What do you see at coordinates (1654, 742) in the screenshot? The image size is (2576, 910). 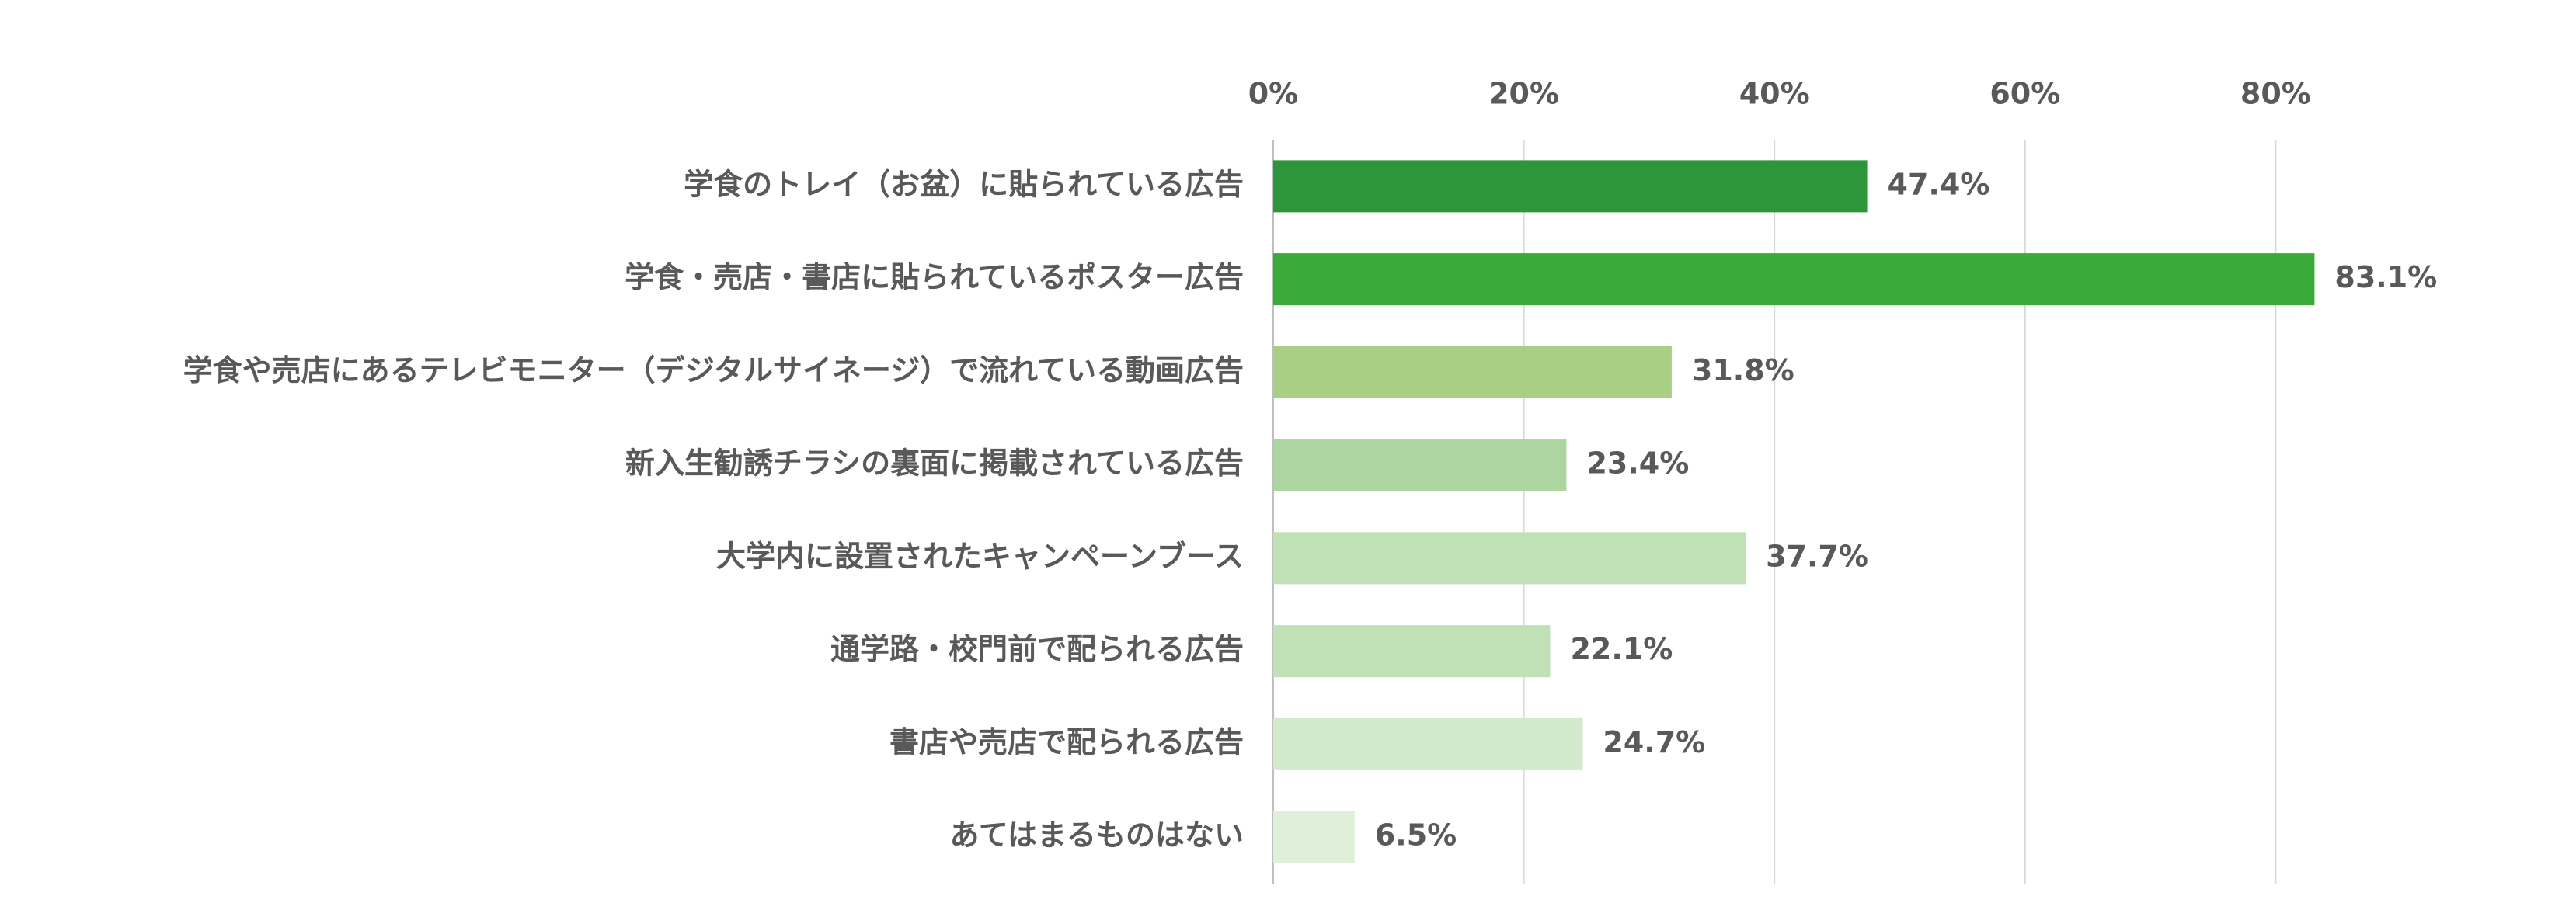 I see `value-label: 24.7%` at bounding box center [1654, 742].